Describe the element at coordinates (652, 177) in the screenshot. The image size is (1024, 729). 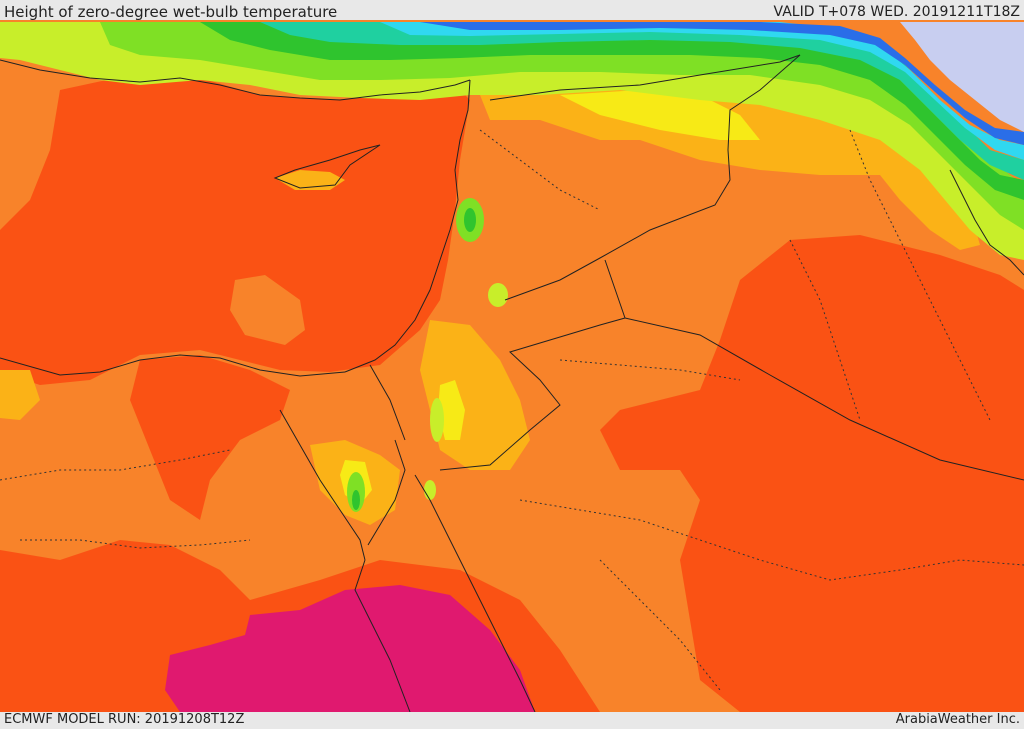
I see `border-iraq-saudi` at that location.